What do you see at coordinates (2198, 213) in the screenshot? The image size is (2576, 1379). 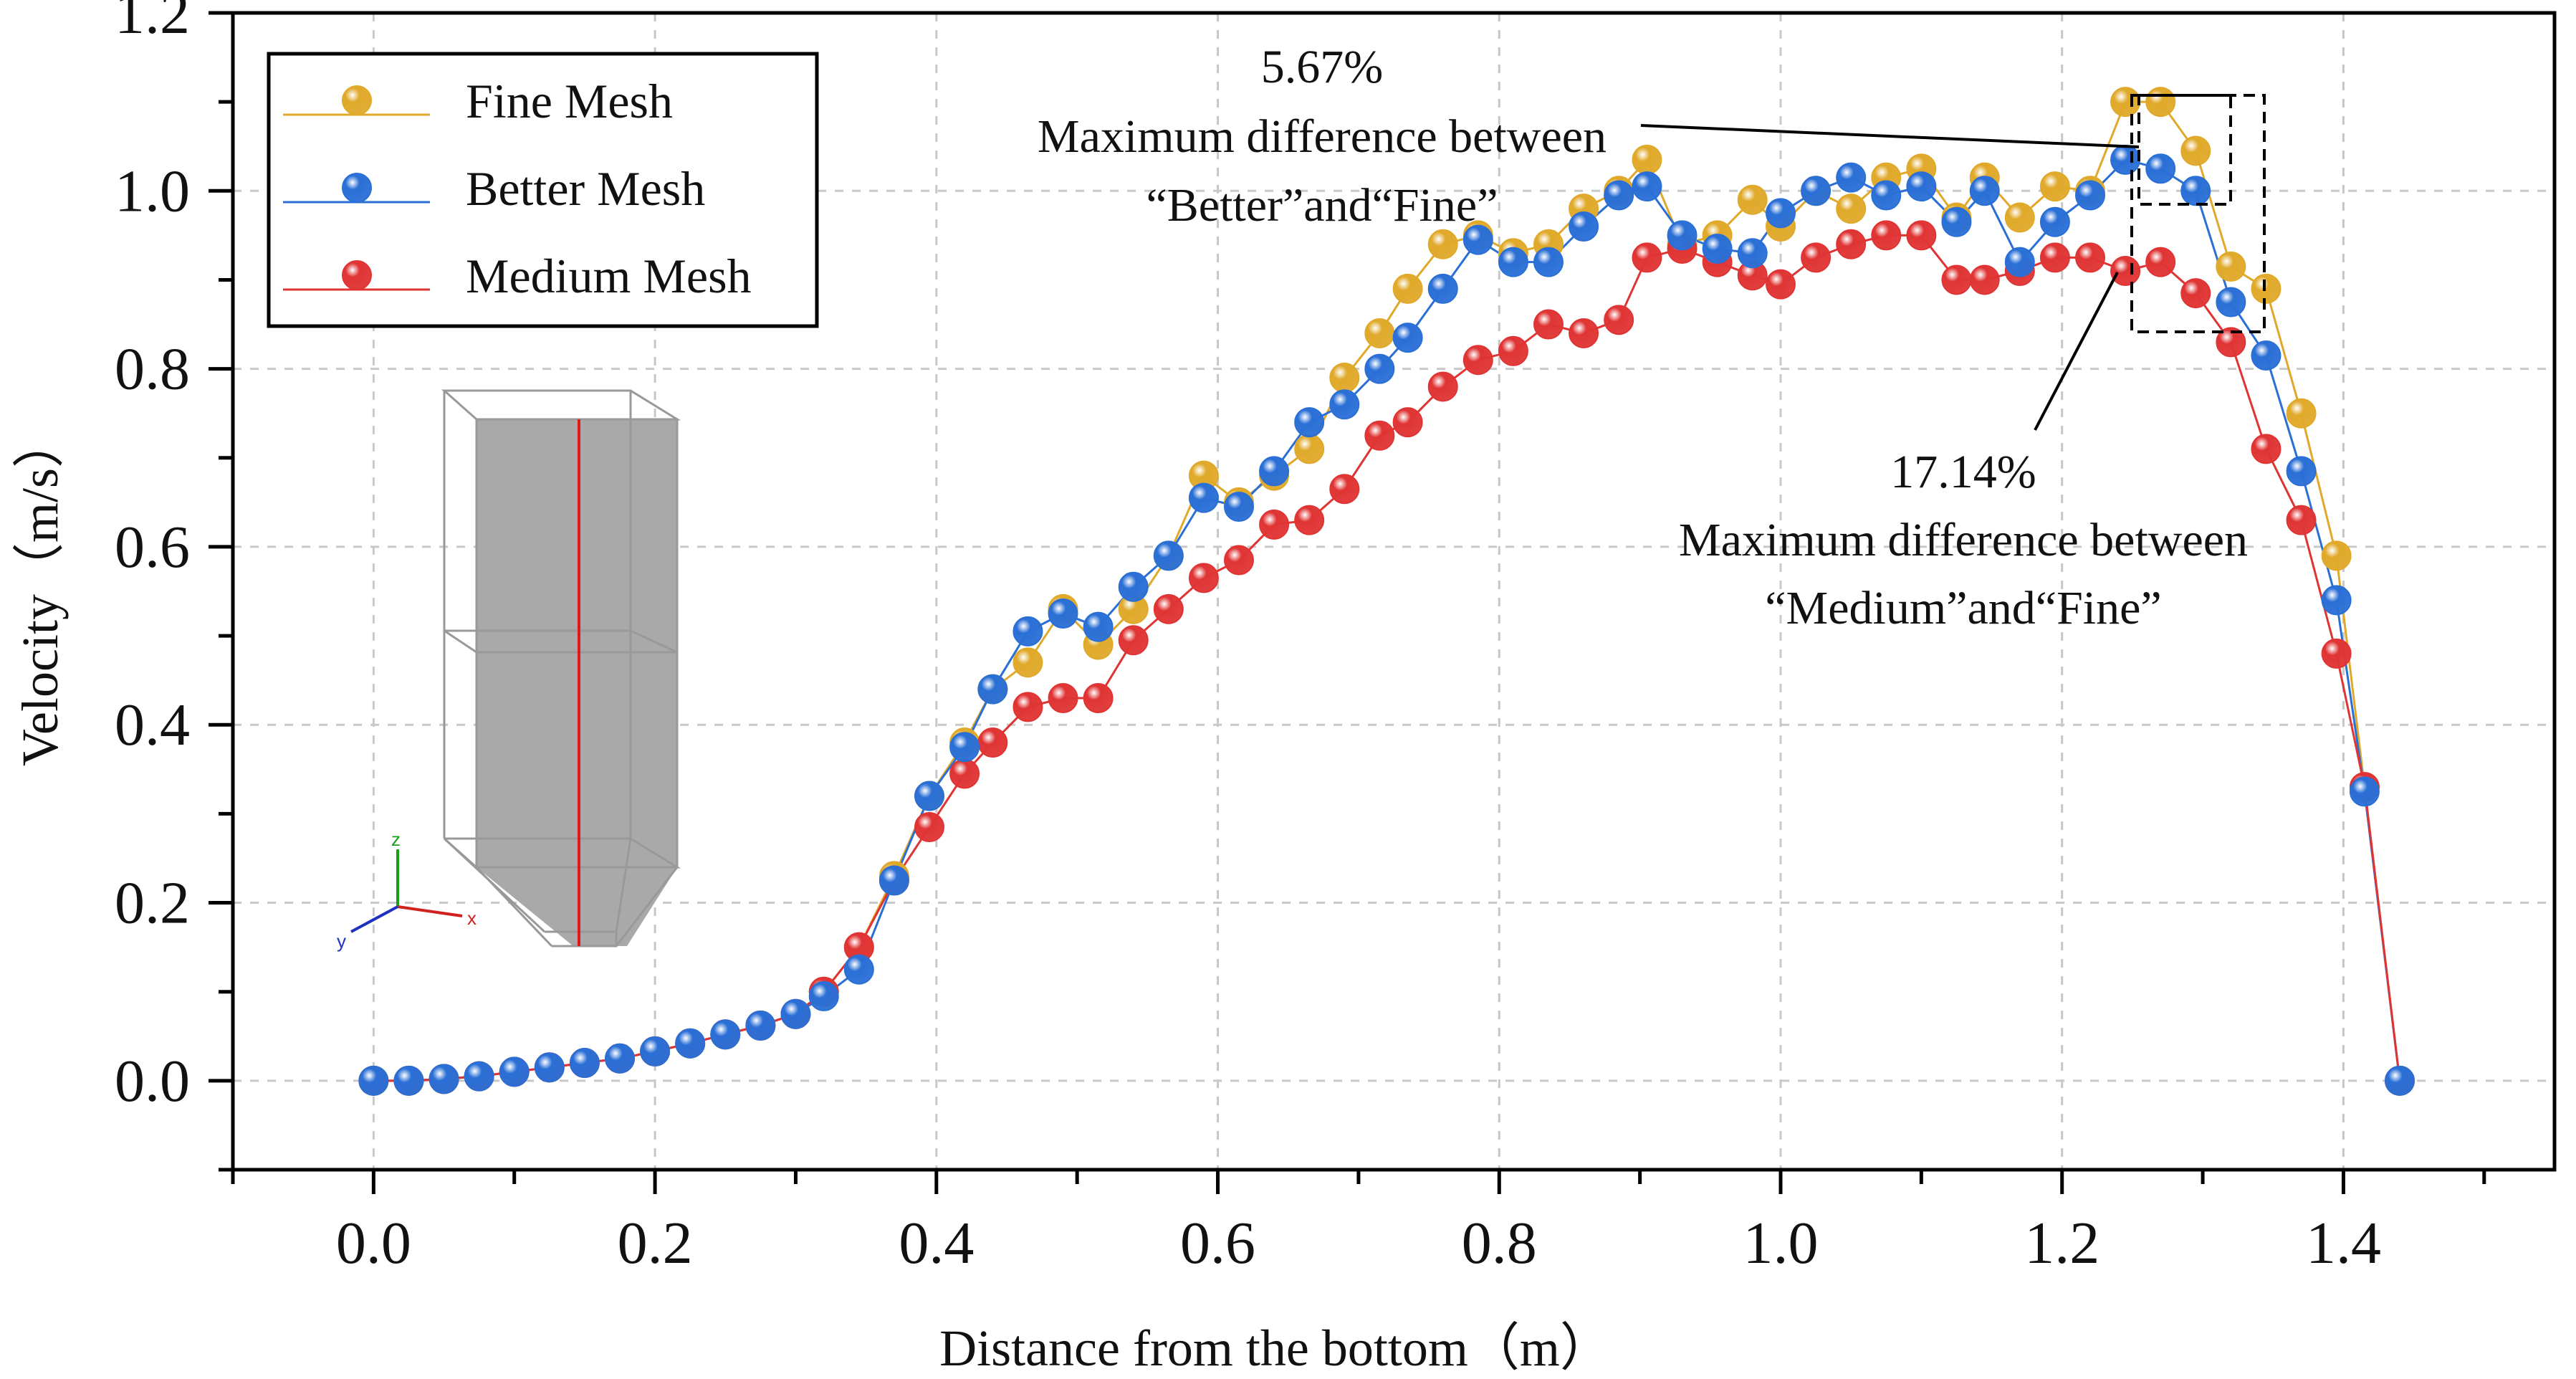 I see `highlight-box-lower` at bounding box center [2198, 213].